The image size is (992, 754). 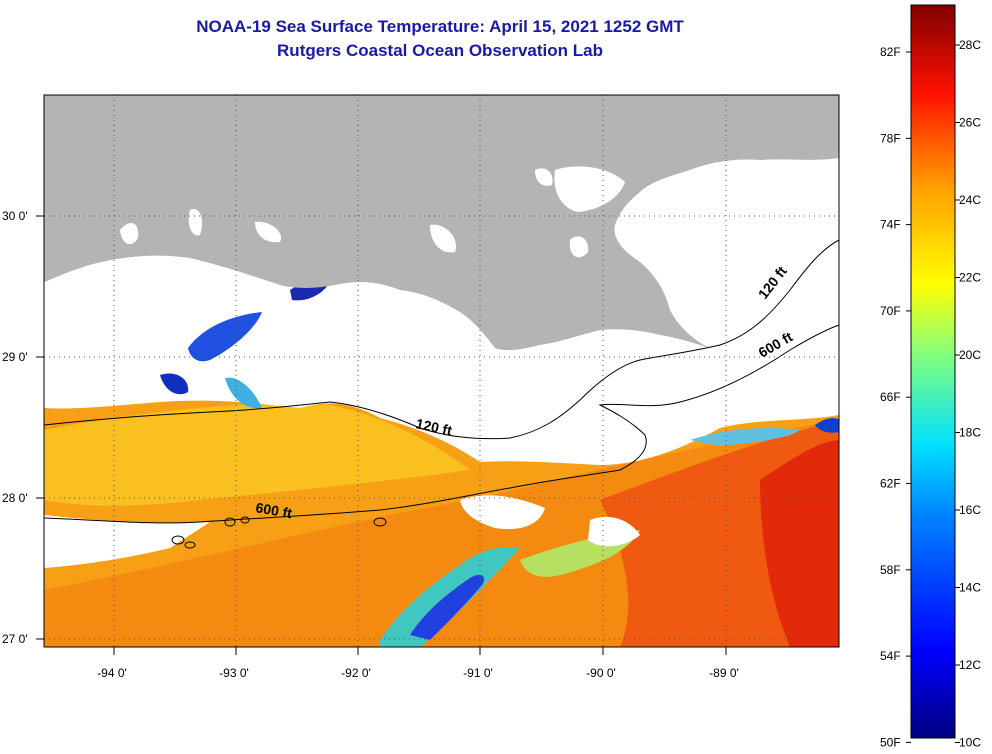 I want to click on lat-label-30: 30 0', so click(x=15, y=216).